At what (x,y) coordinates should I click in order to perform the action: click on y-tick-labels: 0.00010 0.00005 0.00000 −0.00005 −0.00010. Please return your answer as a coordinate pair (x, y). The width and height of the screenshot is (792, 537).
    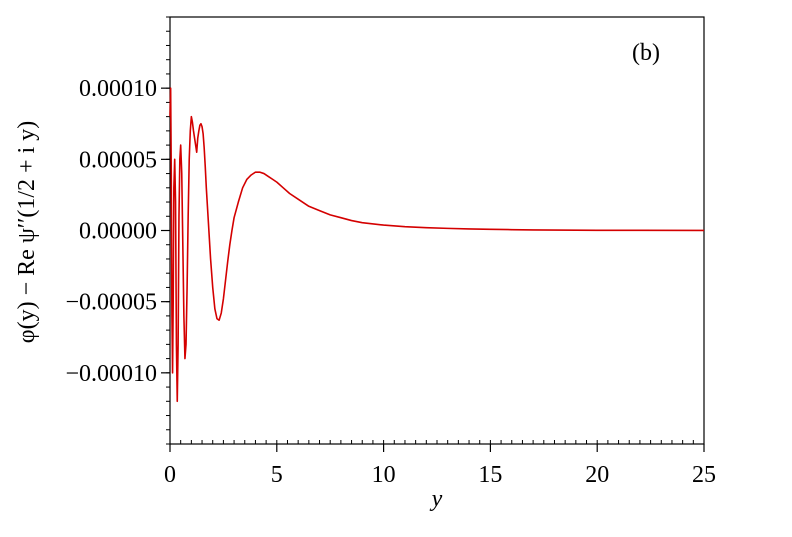
    Looking at the image, I should click on (111, 231).